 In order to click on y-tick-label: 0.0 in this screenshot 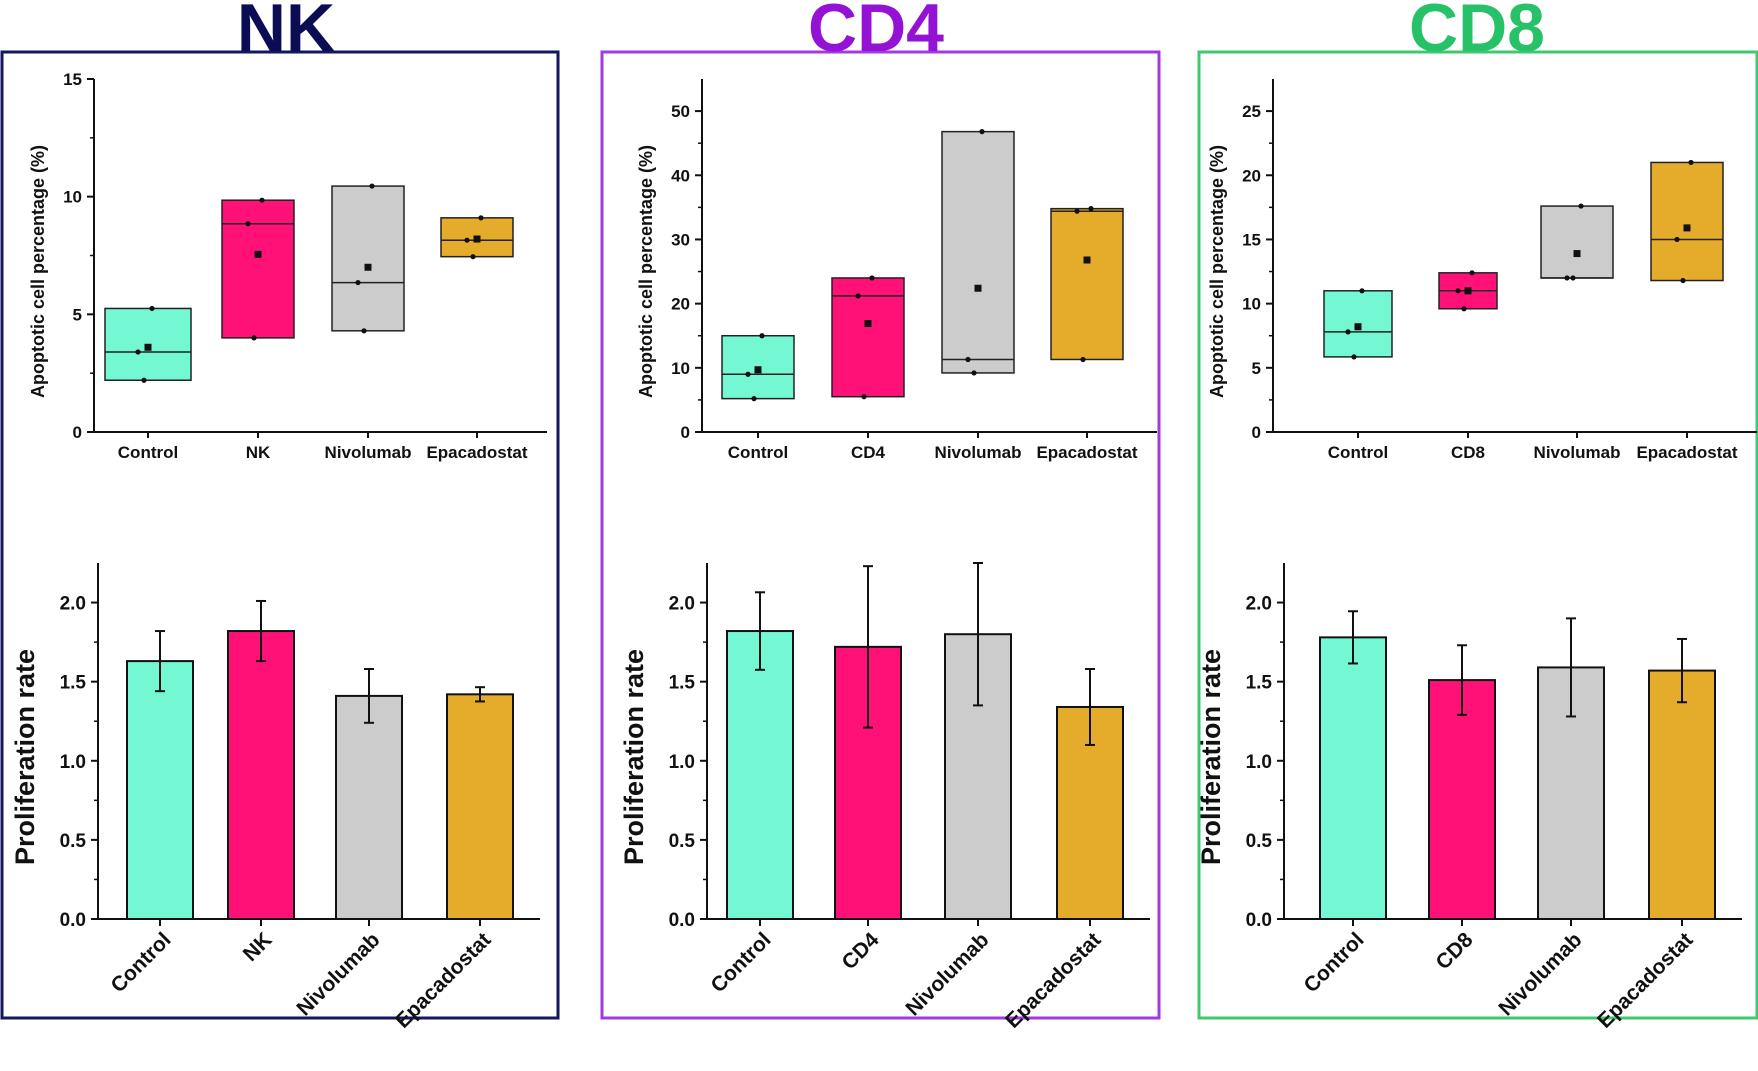, I will do `click(1259, 920)`.